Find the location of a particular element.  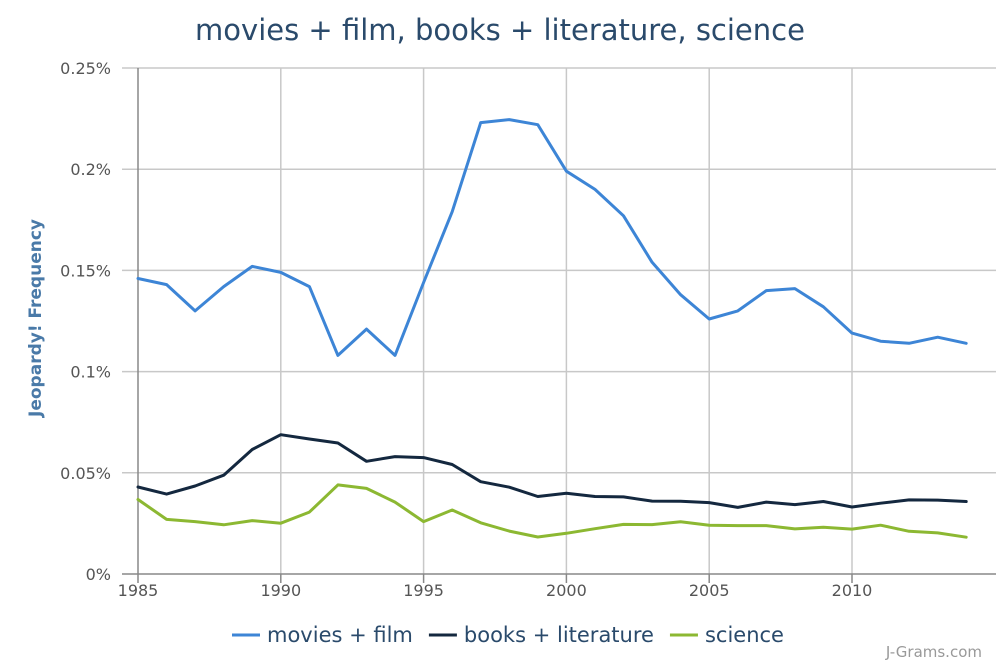

x-tick-label: 2005 is located at coordinates (709, 590).